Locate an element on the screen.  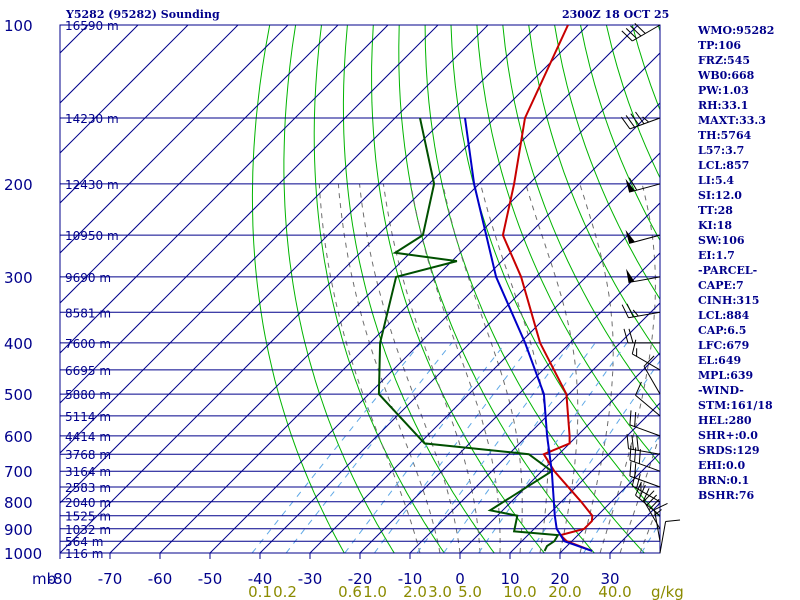
index-row: PW:1.03 is located at coordinates (723, 90).